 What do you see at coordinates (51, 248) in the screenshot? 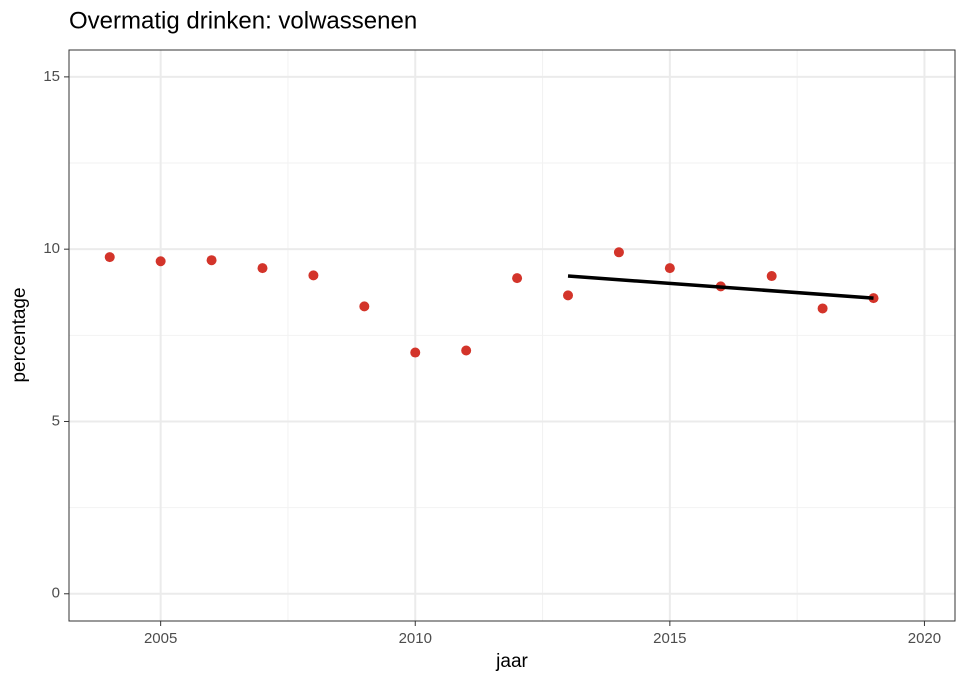
I see `y-tick-label: 10` at bounding box center [51, 248].